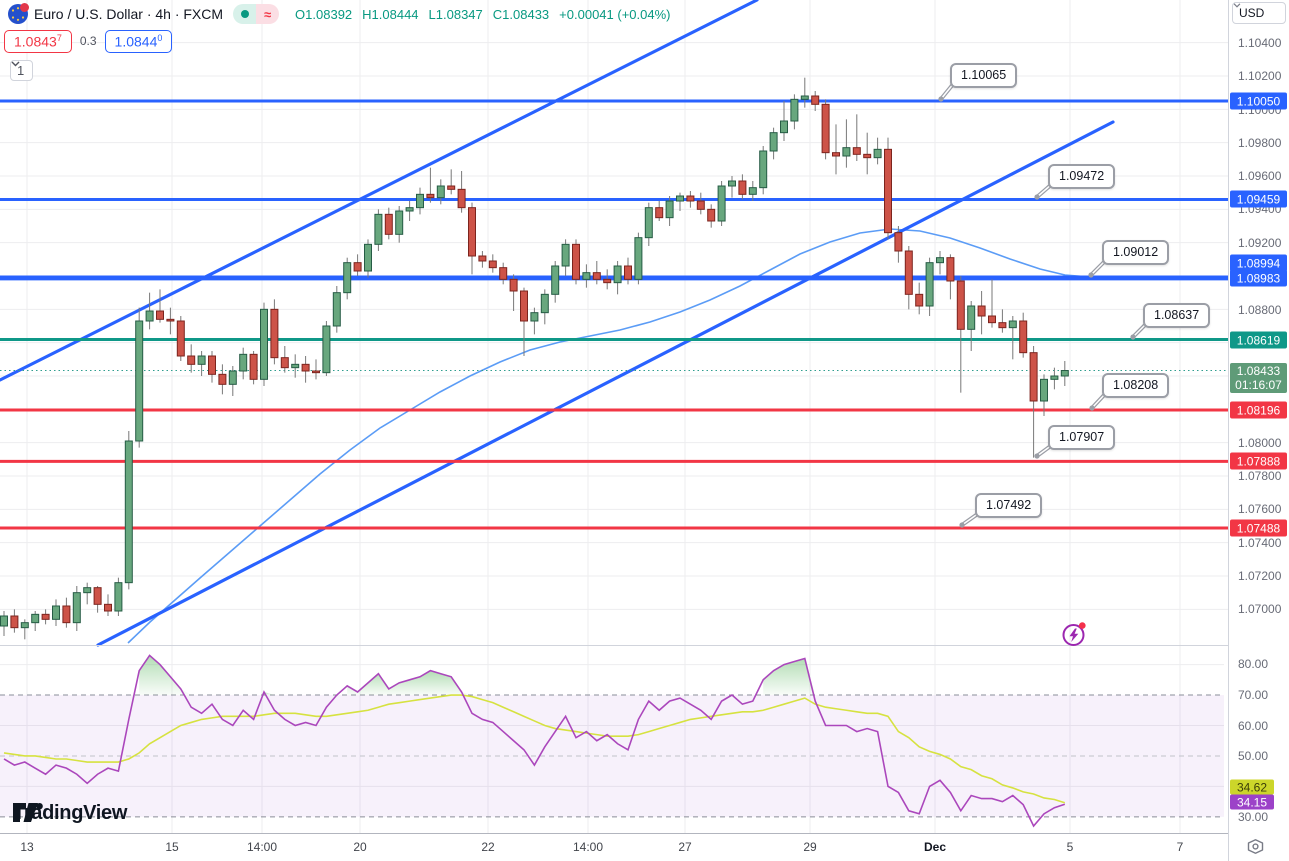 The width and height of the screenshot is (1289, 861). What do you see at coordinates (38, 41) in the screenshot?
I see `sell-button: 1.08437` at bounding box center [38, 41].